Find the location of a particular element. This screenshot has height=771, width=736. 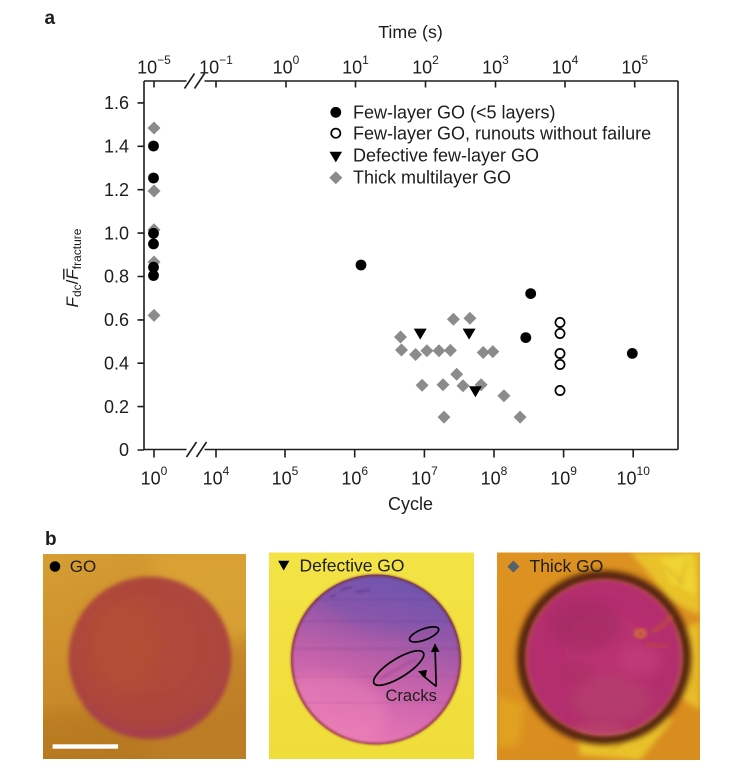

svg-text: 0.6 is located at coordinates (116, 320).